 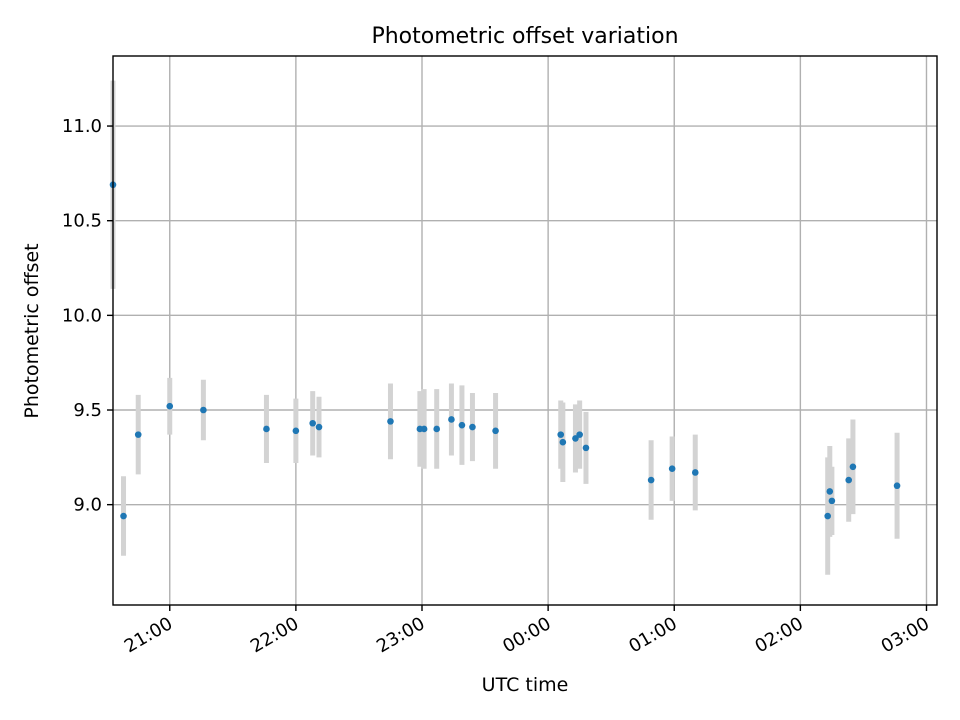 What do you see at coordinates (905, 635) in the screenshot?
I see `x-tick-label: 03:00` at bounding box center [905, 635].